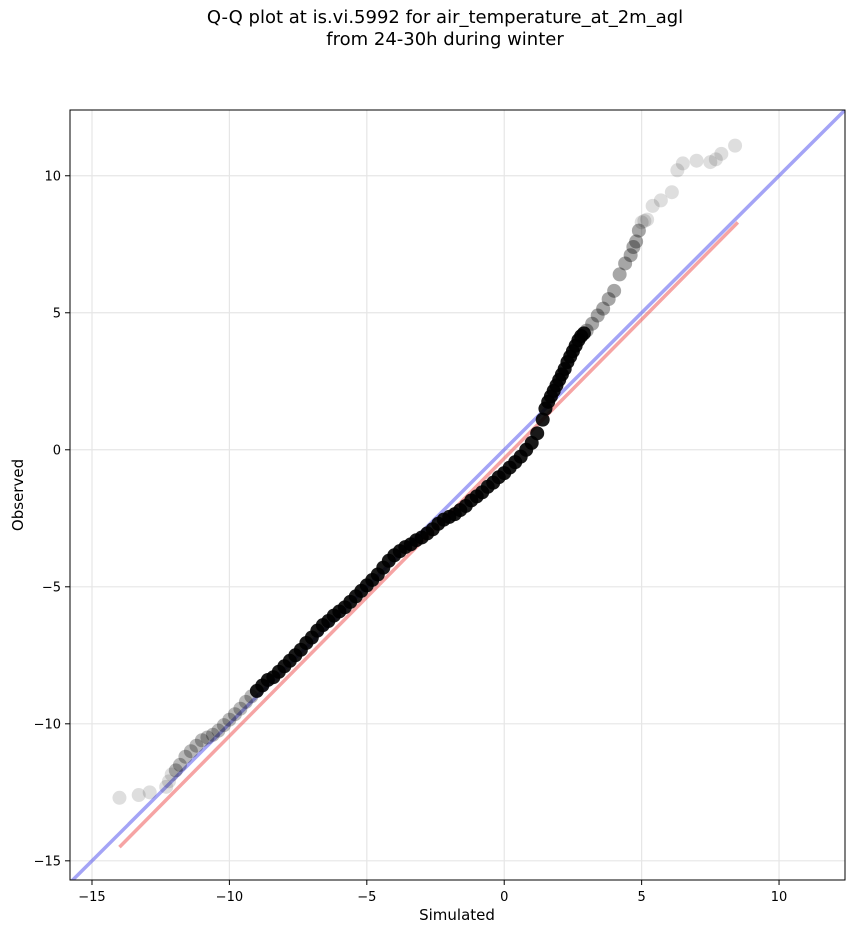 The width and height of the screenshot is (854, 934). Describe the element at coordinates (57, 450) in the screenshot. I see `y-tick-label: 0` at that location.